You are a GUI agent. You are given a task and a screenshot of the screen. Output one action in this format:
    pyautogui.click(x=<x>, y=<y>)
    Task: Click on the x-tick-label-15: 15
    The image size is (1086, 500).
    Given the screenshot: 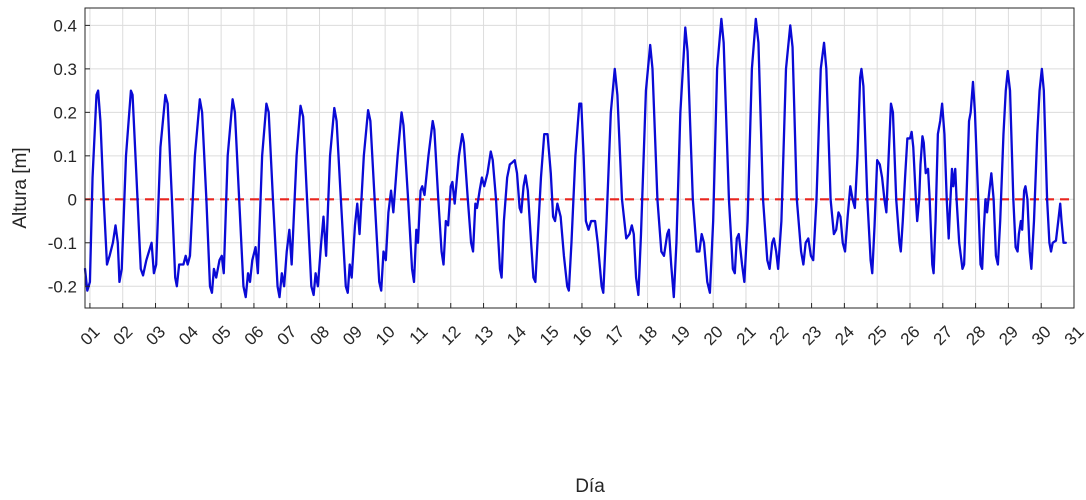 What is the action you would take?
    pyautogui.click(x=549, y=335)
    